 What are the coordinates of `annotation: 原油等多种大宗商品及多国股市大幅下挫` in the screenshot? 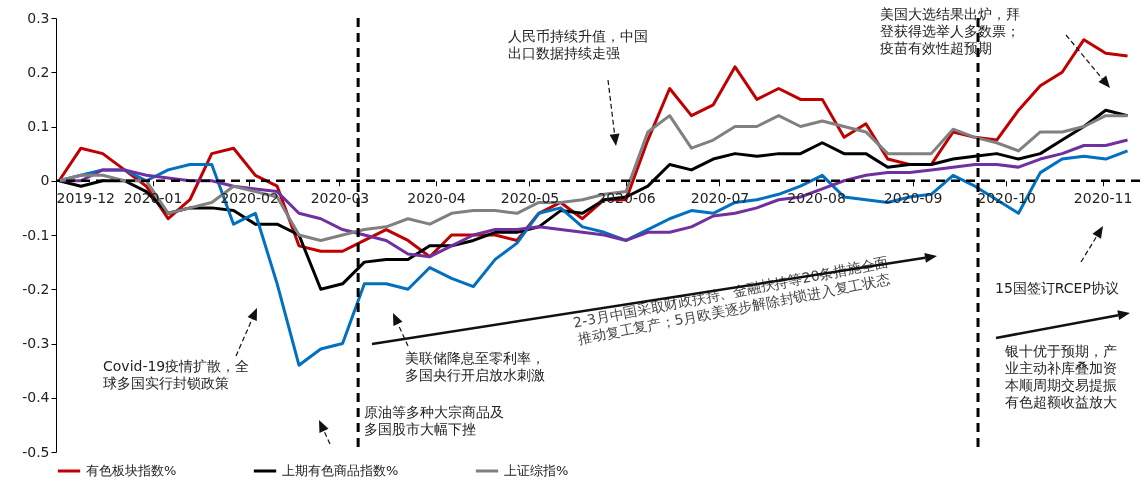 It's located at (434, 421).